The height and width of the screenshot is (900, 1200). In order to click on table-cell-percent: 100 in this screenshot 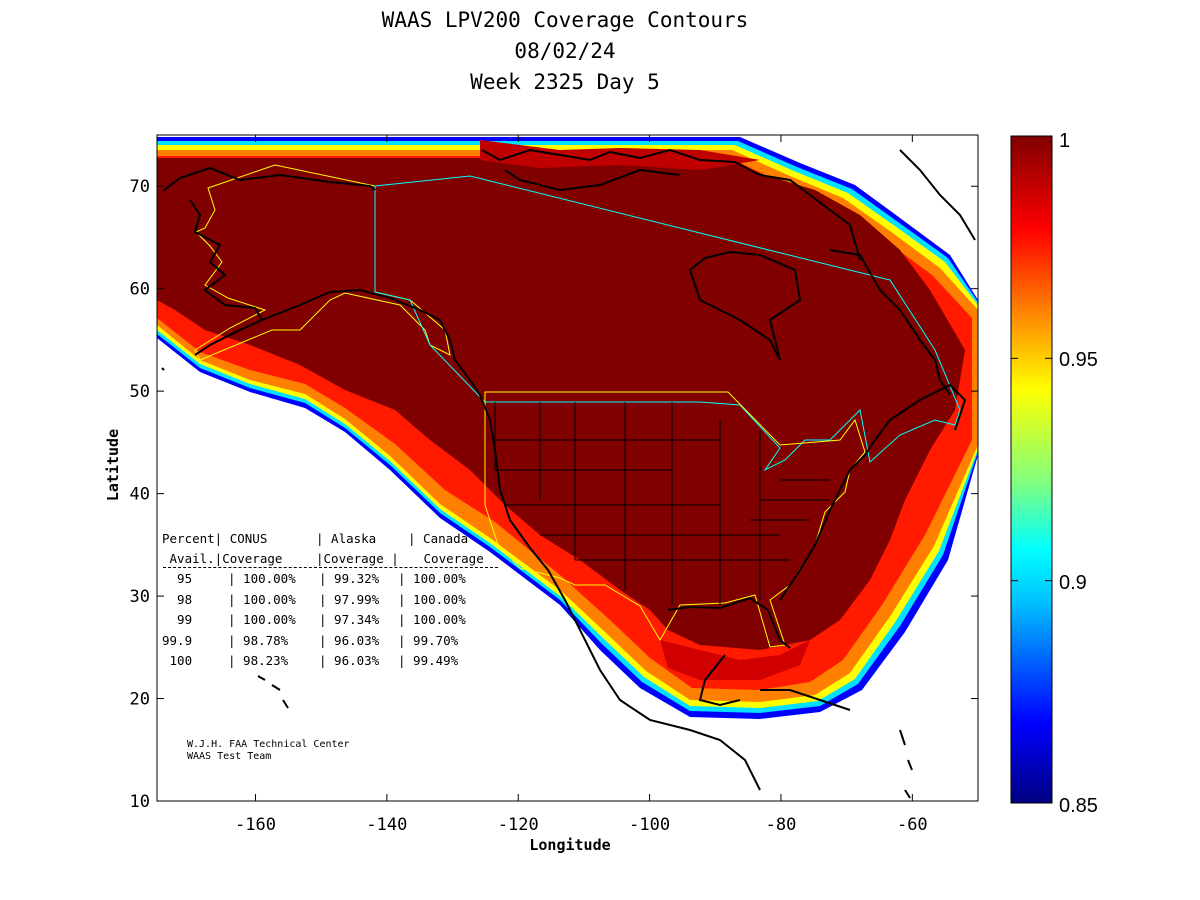, I will do `click(188, 660)`.